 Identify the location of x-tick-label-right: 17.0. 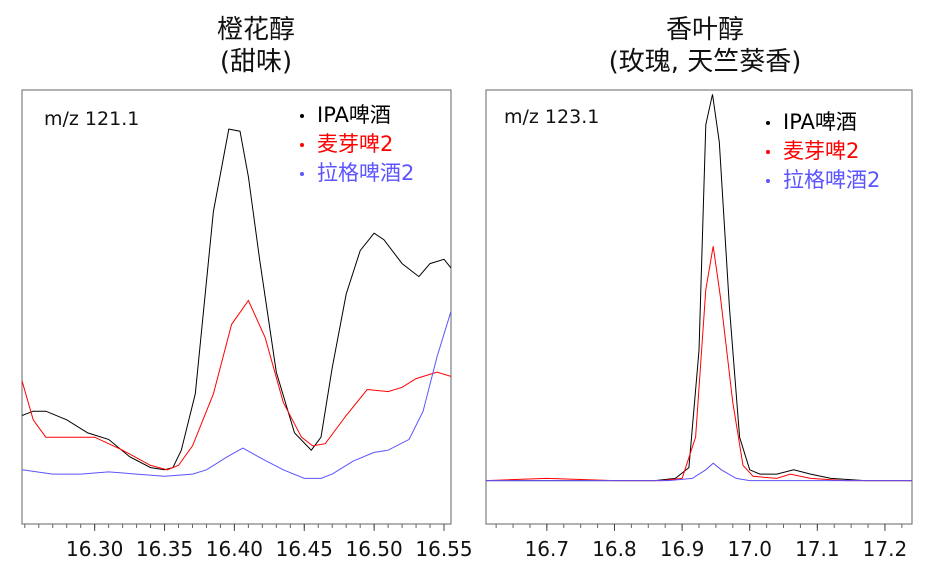
(749, 549).